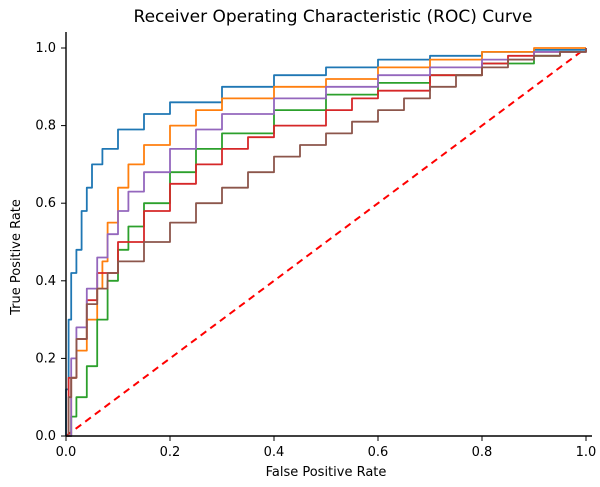  Describe the element at coordinates (45, 281) in the screenshot. I see `y-tick-label: 0.4` at that location.